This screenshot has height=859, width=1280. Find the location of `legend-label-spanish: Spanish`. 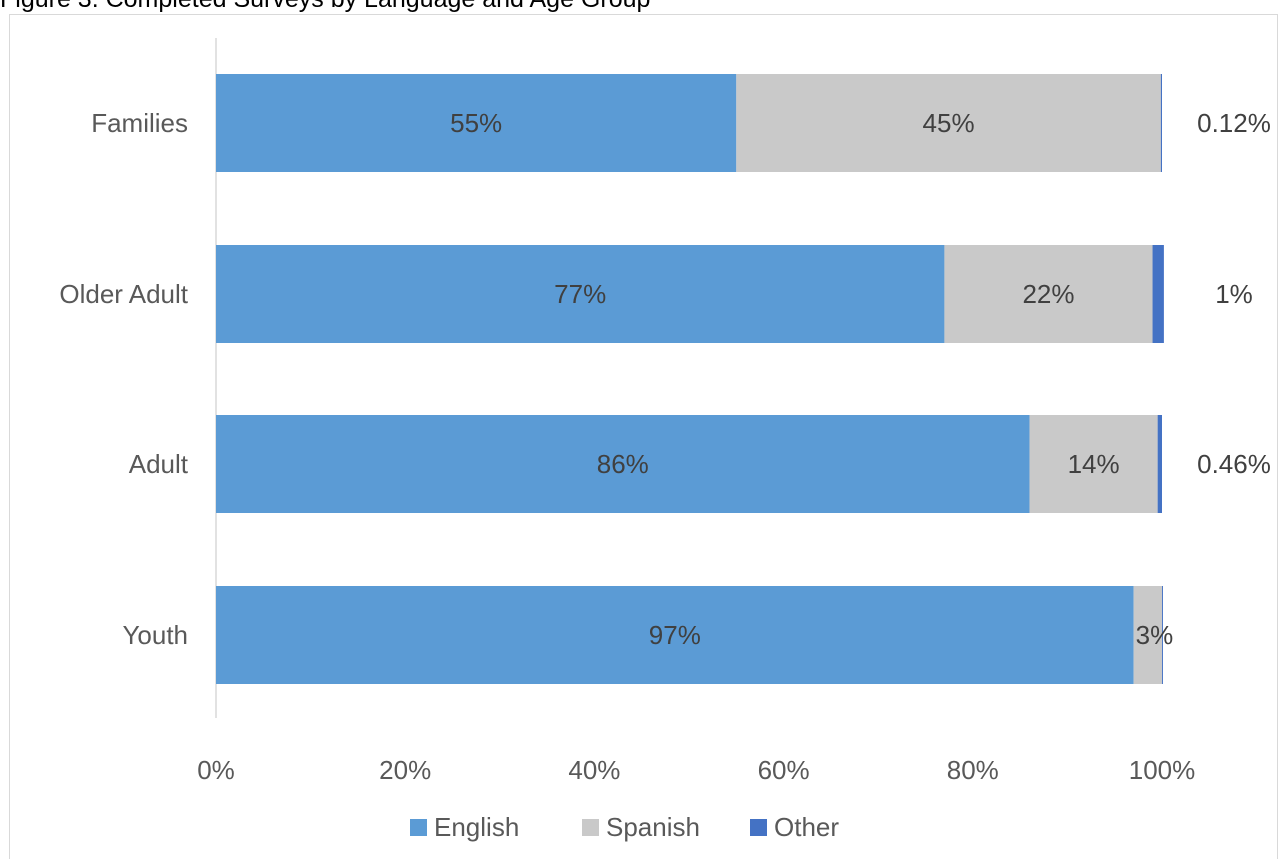

legend-label-spanish: Spanish is located at coordinates (653, 827).